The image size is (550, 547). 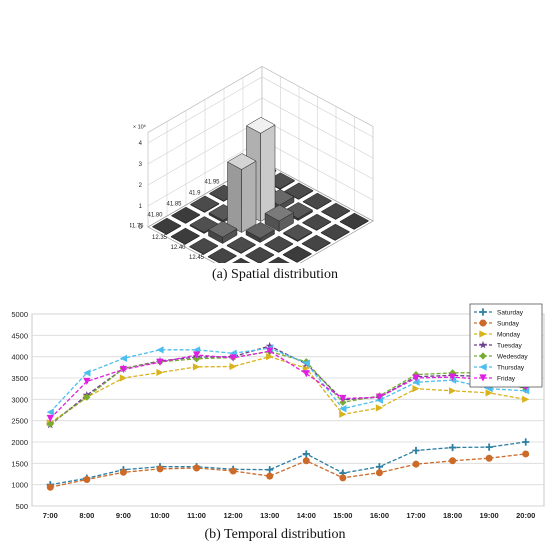 I want to click on legend-label: Friday, so click(x=506, y=379).